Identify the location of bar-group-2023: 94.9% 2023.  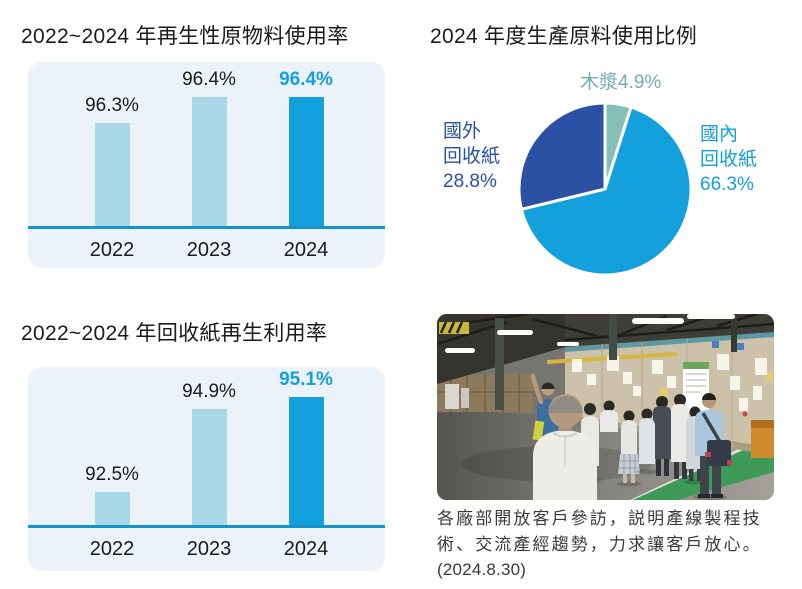
(209, 470).